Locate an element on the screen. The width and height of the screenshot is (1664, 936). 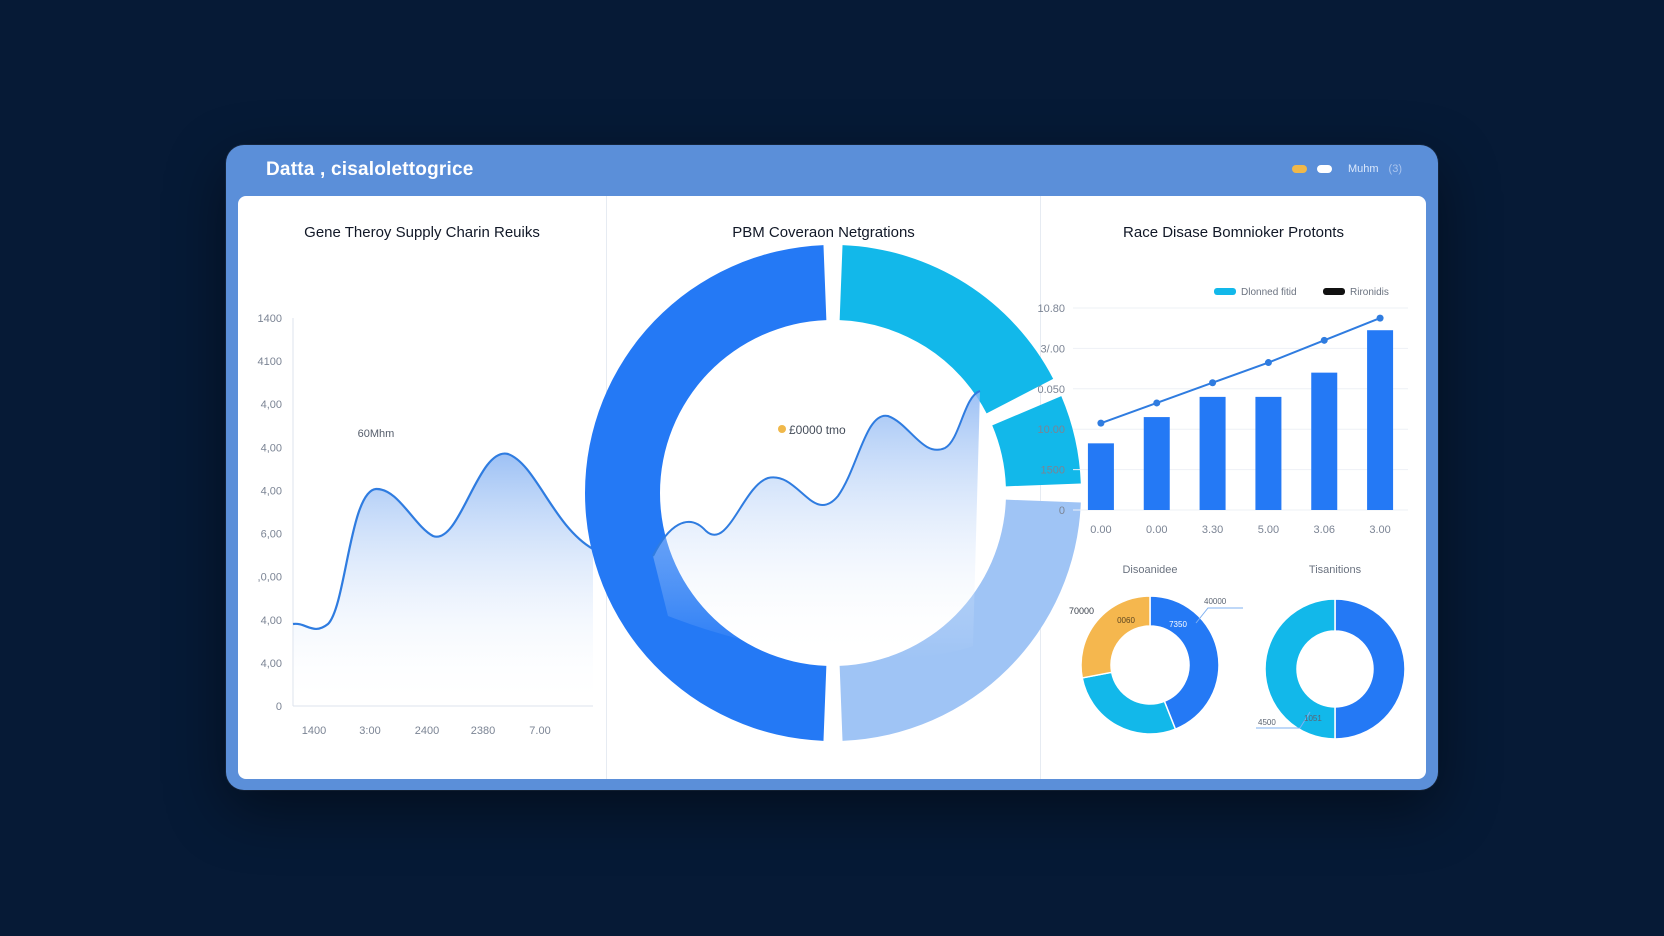
left-panel-title: Gene Theroy Supply Charin Reuiks is located at coordinates (422, 232).